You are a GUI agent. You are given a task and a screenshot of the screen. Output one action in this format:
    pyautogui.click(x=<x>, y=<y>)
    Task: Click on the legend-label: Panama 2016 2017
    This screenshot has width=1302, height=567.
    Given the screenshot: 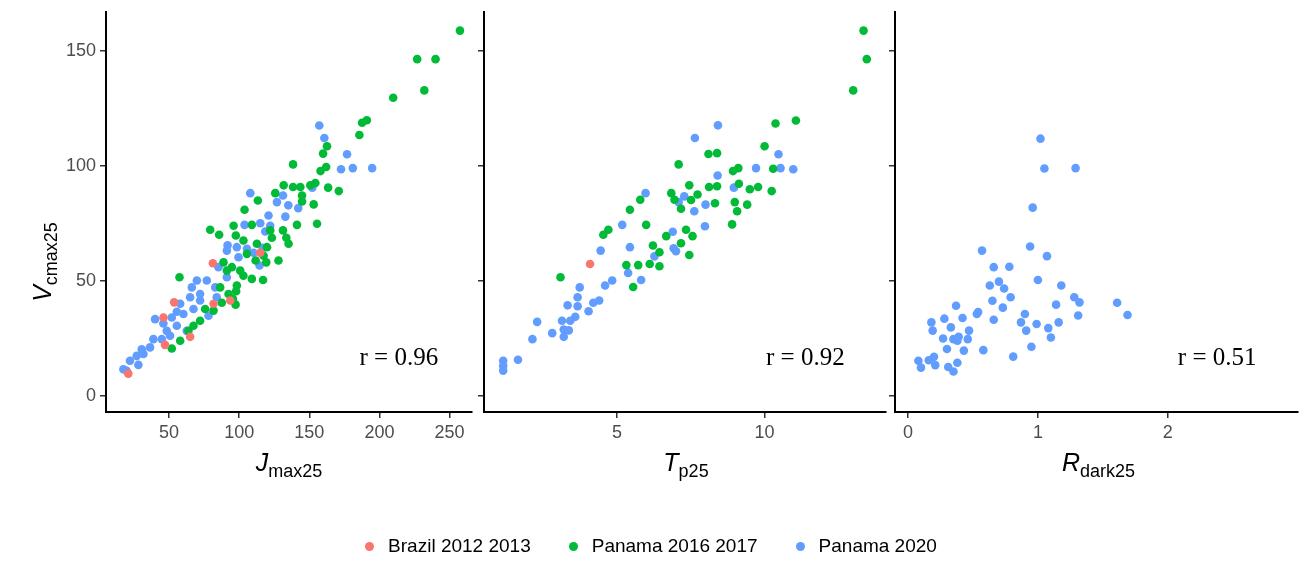 What is the action you would take?
    pyautogui.click(x=674, y=546)
    